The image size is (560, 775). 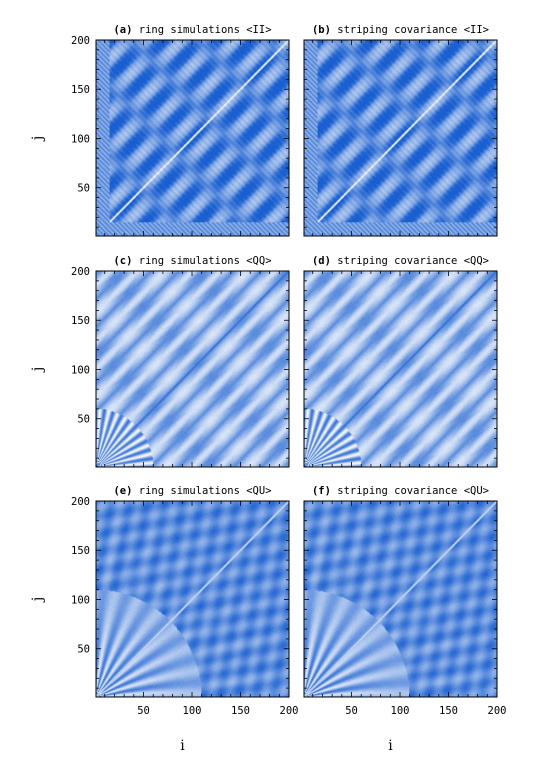 What do you see at coordinates (410, 261) in the screenshot?
I see `panel-title-text: striping covariance <QQ>` at bounding box center [410, 261].